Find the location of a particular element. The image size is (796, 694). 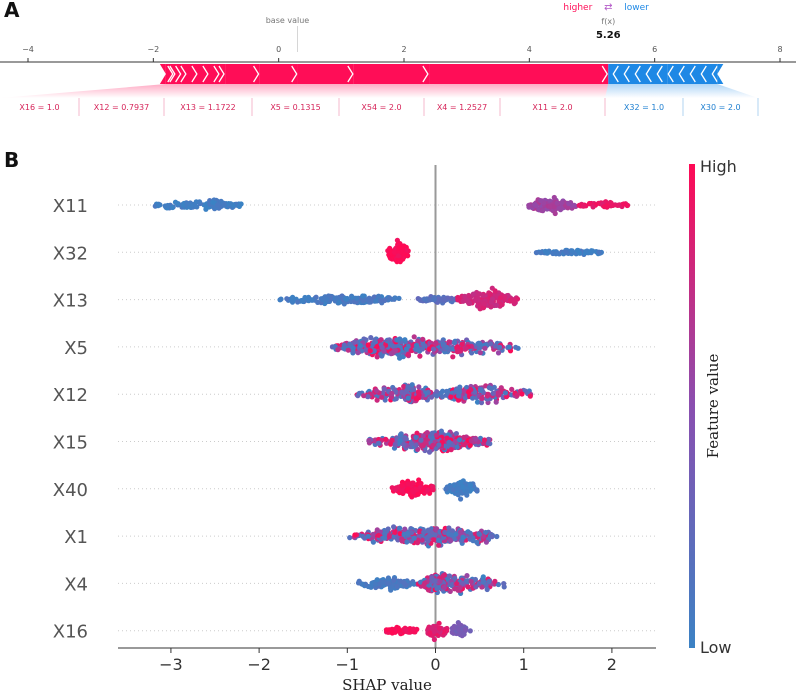

positive-feature-label: X11 = 2.0 is located at coordinates (552, 107).